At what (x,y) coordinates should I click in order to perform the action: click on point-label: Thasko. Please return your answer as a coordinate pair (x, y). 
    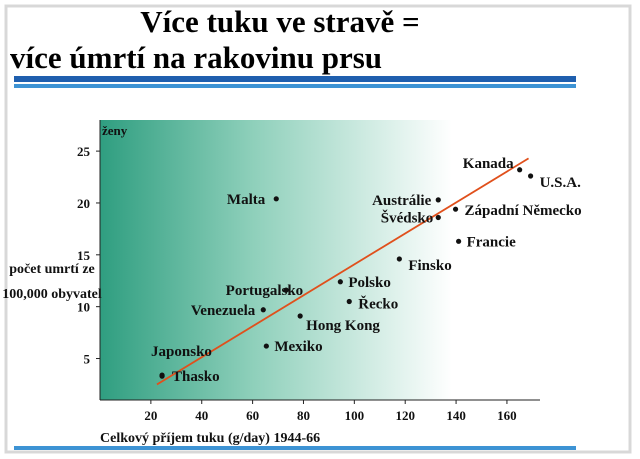
    Looking at the image, I should click on (196, 377).